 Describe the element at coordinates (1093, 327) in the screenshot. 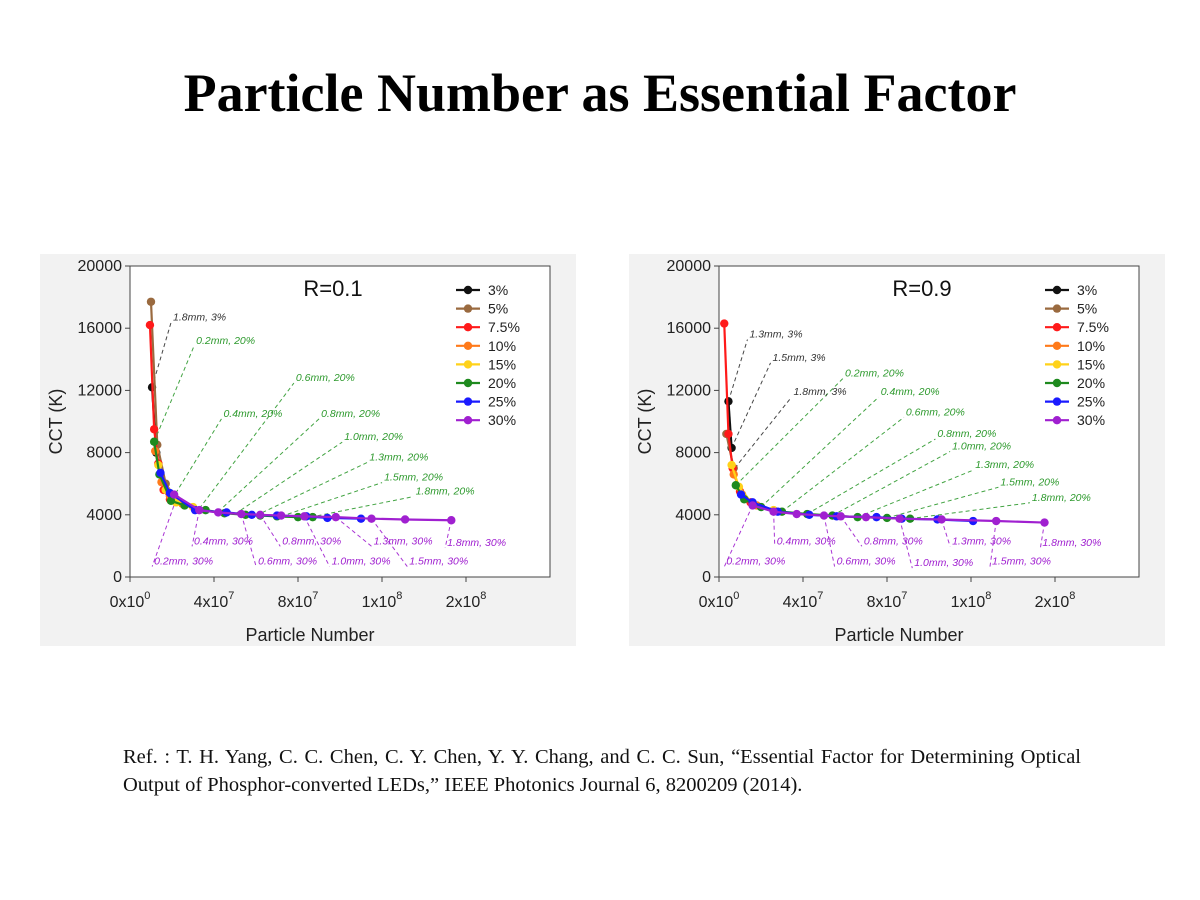

I see `legend-entry: 7.5%` at that location.